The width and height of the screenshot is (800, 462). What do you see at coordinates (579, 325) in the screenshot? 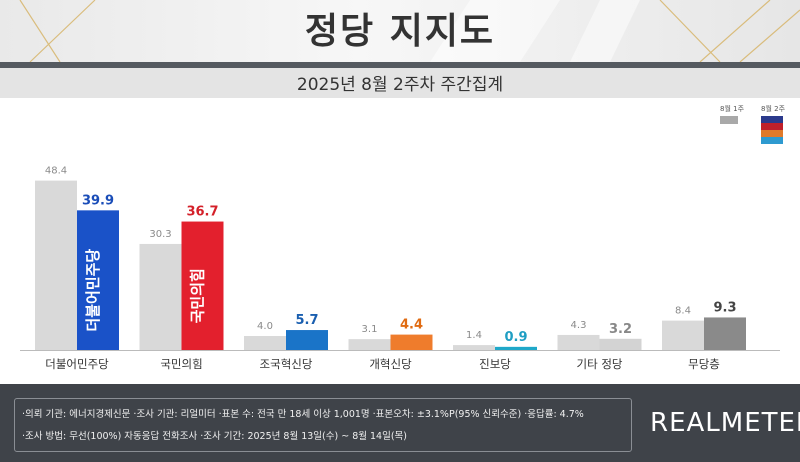
I see `value-label-prev-5: 4.3` at bounding box center [579, 325].